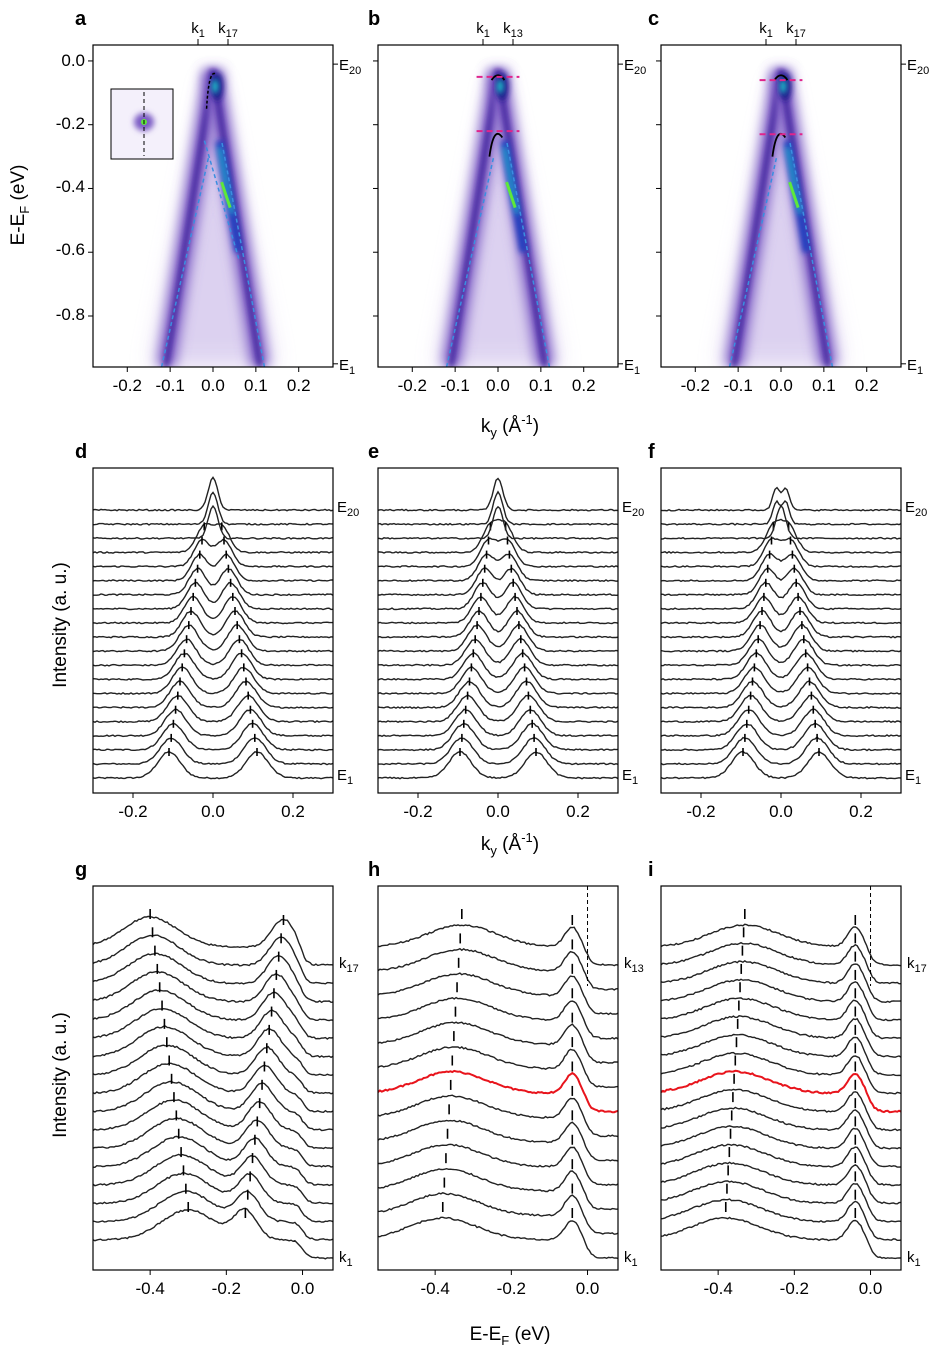 The height and width of the screenshot is (1355, 941). What do you see at coordinates (349, 965) in the screenshot?
I see `k-top-label: k17` at bounding box center [349, 965].